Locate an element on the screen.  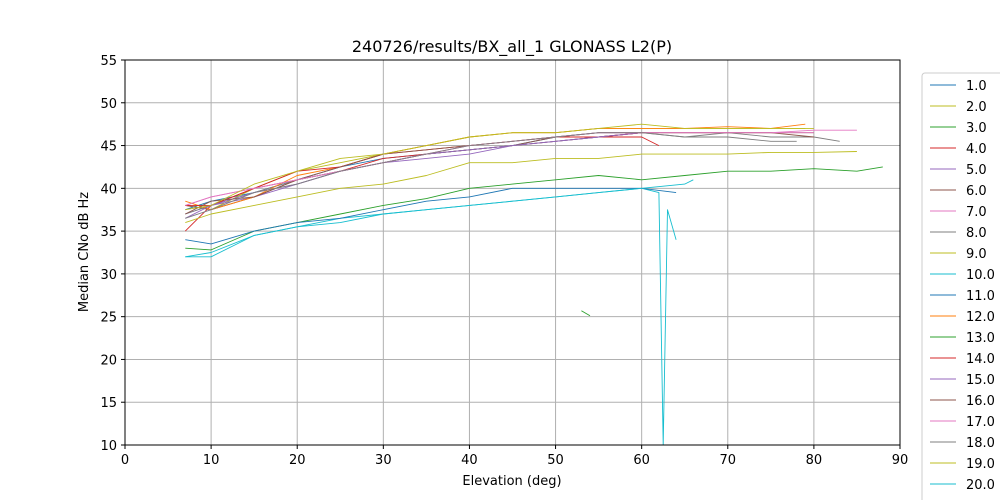
legend-label: 11.0 is located at coordinates (980, 296).